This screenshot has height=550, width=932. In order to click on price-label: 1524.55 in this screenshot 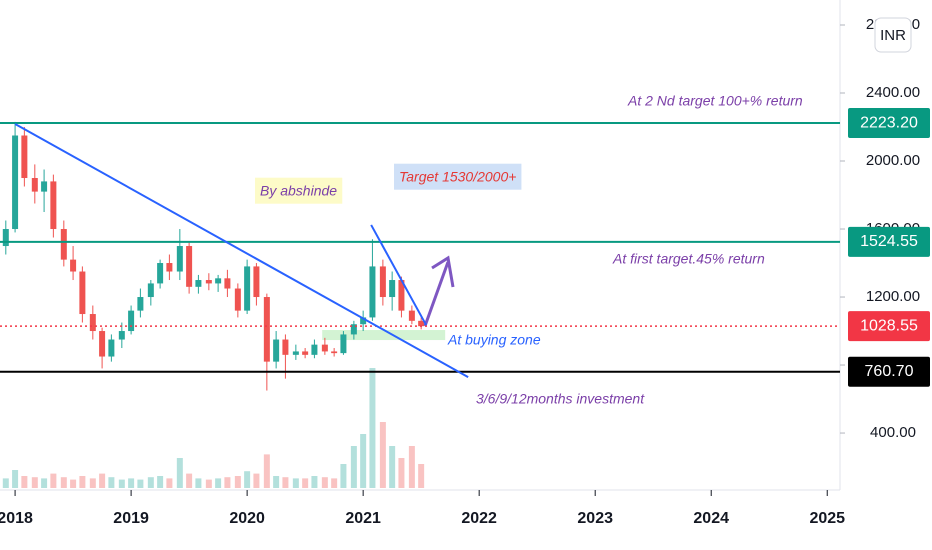, I will do `click(889, 241)`.